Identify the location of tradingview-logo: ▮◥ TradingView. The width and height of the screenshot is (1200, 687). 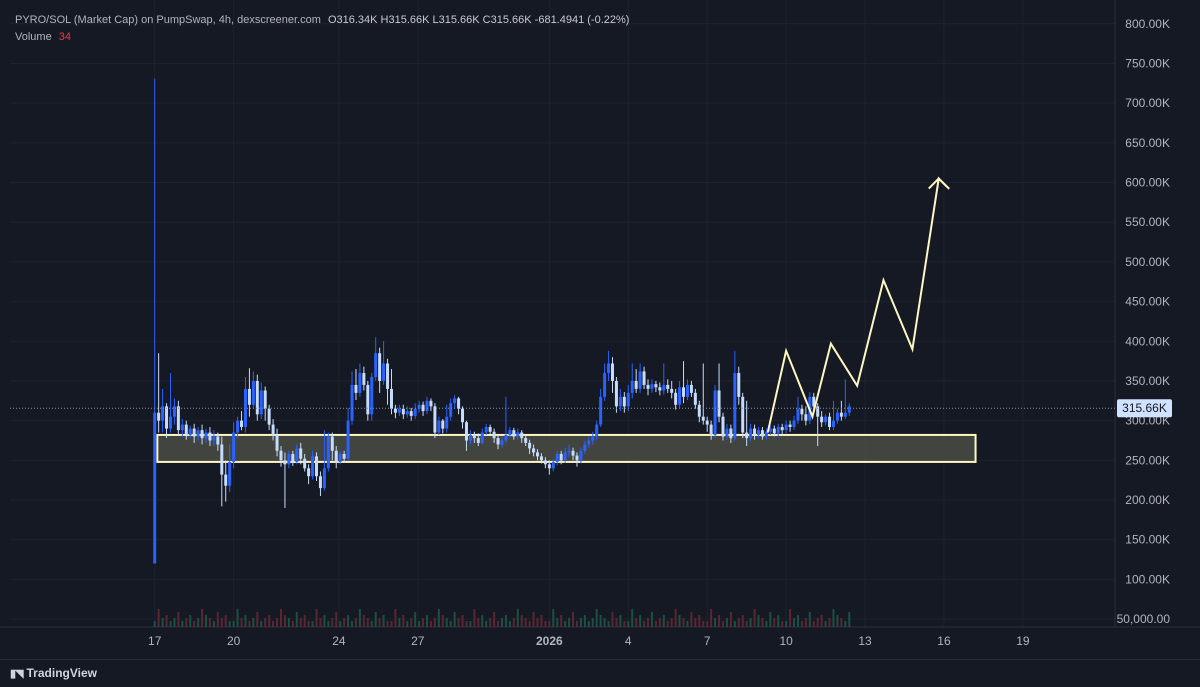
(53, 673).